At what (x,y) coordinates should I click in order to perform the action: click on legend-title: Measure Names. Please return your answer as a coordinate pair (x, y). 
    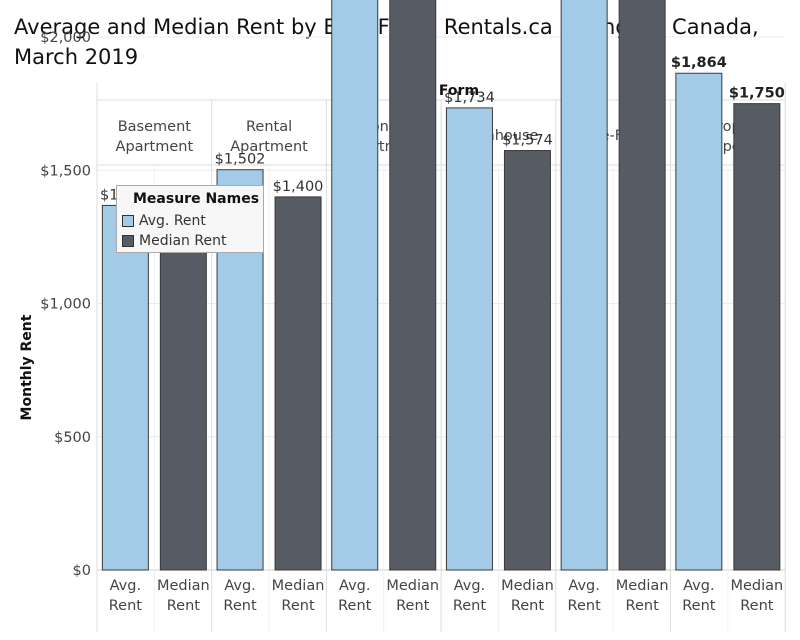
    Looking at the image, I should click on (196, 199).